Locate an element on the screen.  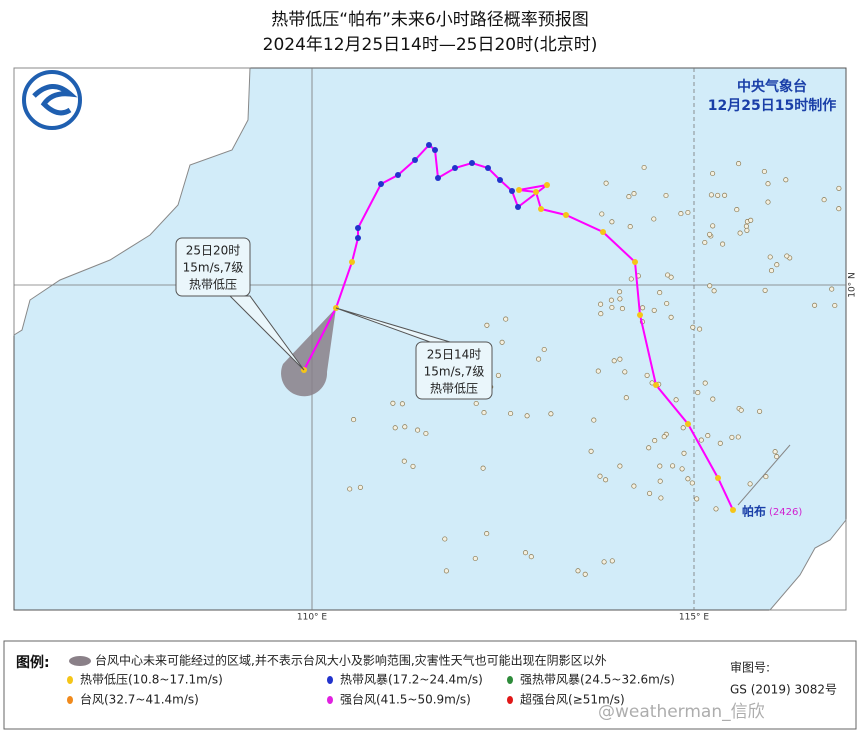
forecast-track is located at coordinates (320, 339).